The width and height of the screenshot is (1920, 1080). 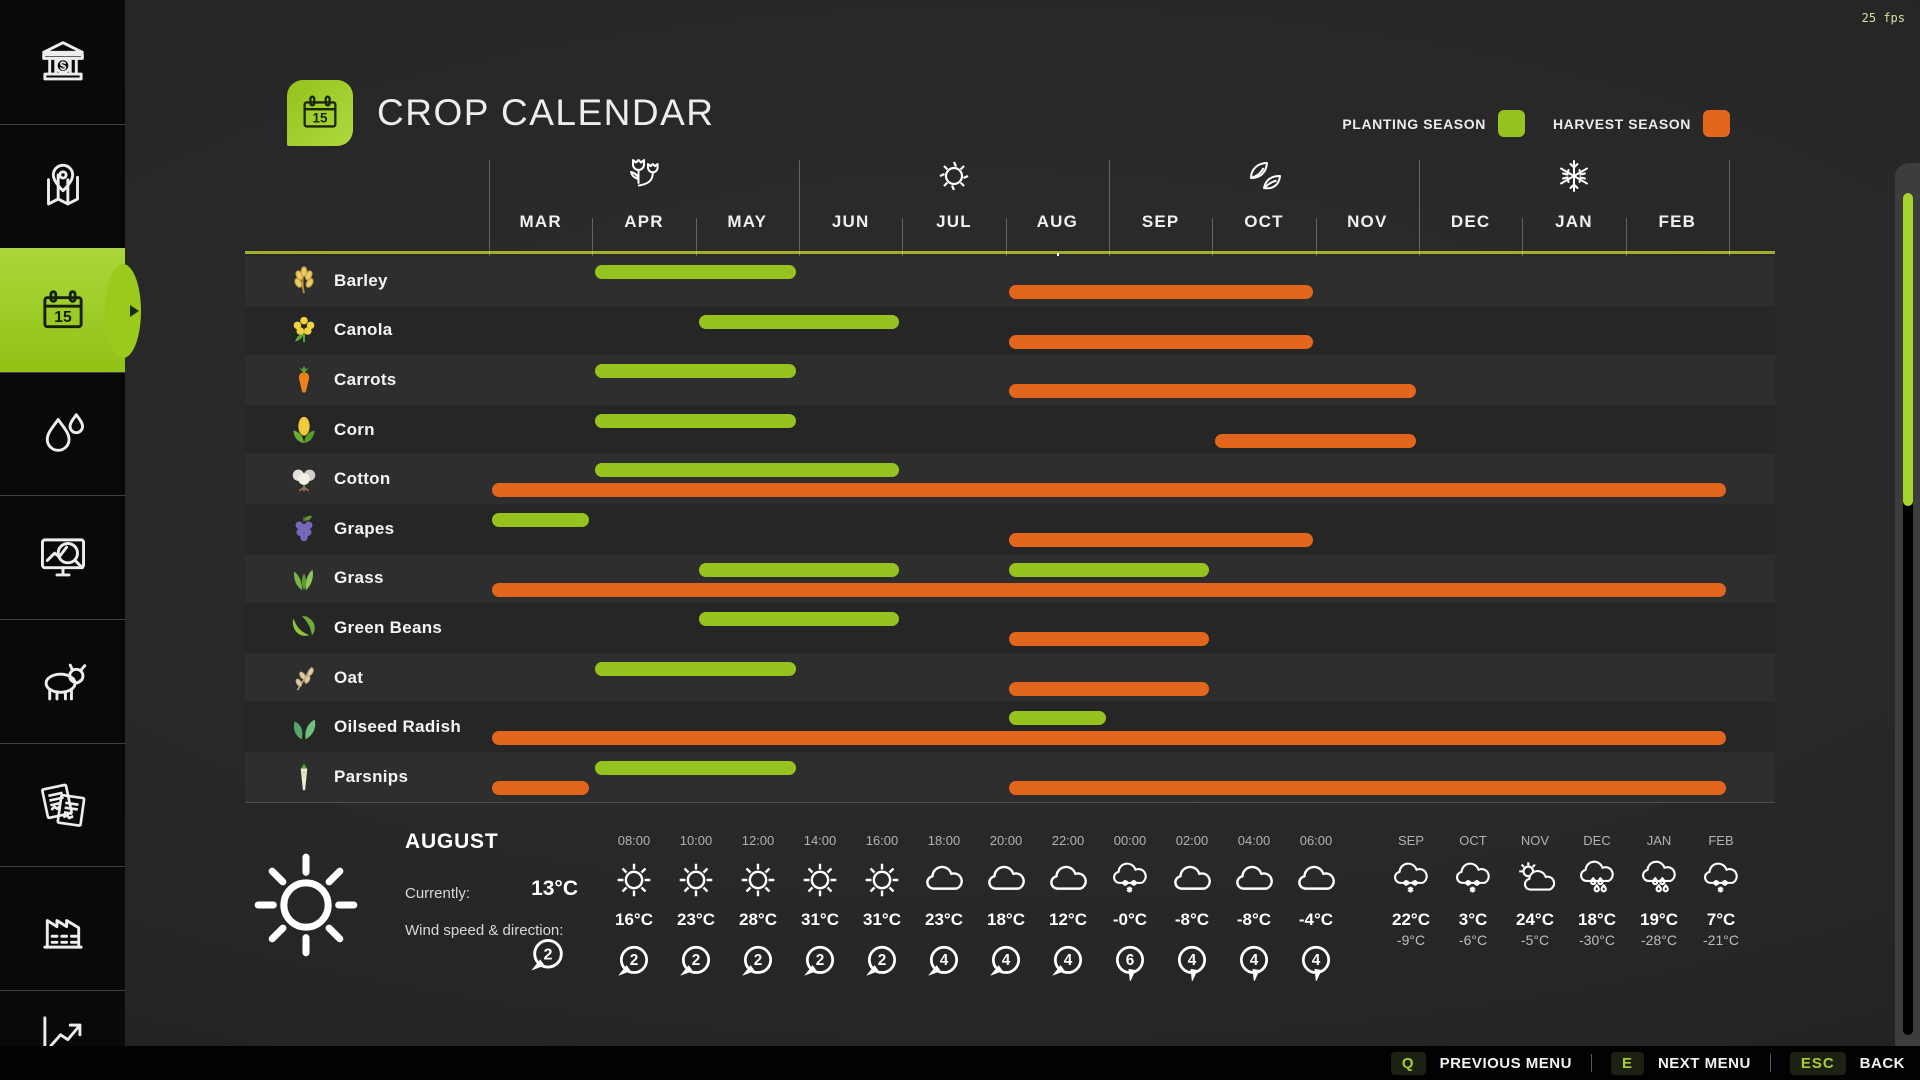 I want to click on month-header-aug: AUG, so click(x=1057, y=221).